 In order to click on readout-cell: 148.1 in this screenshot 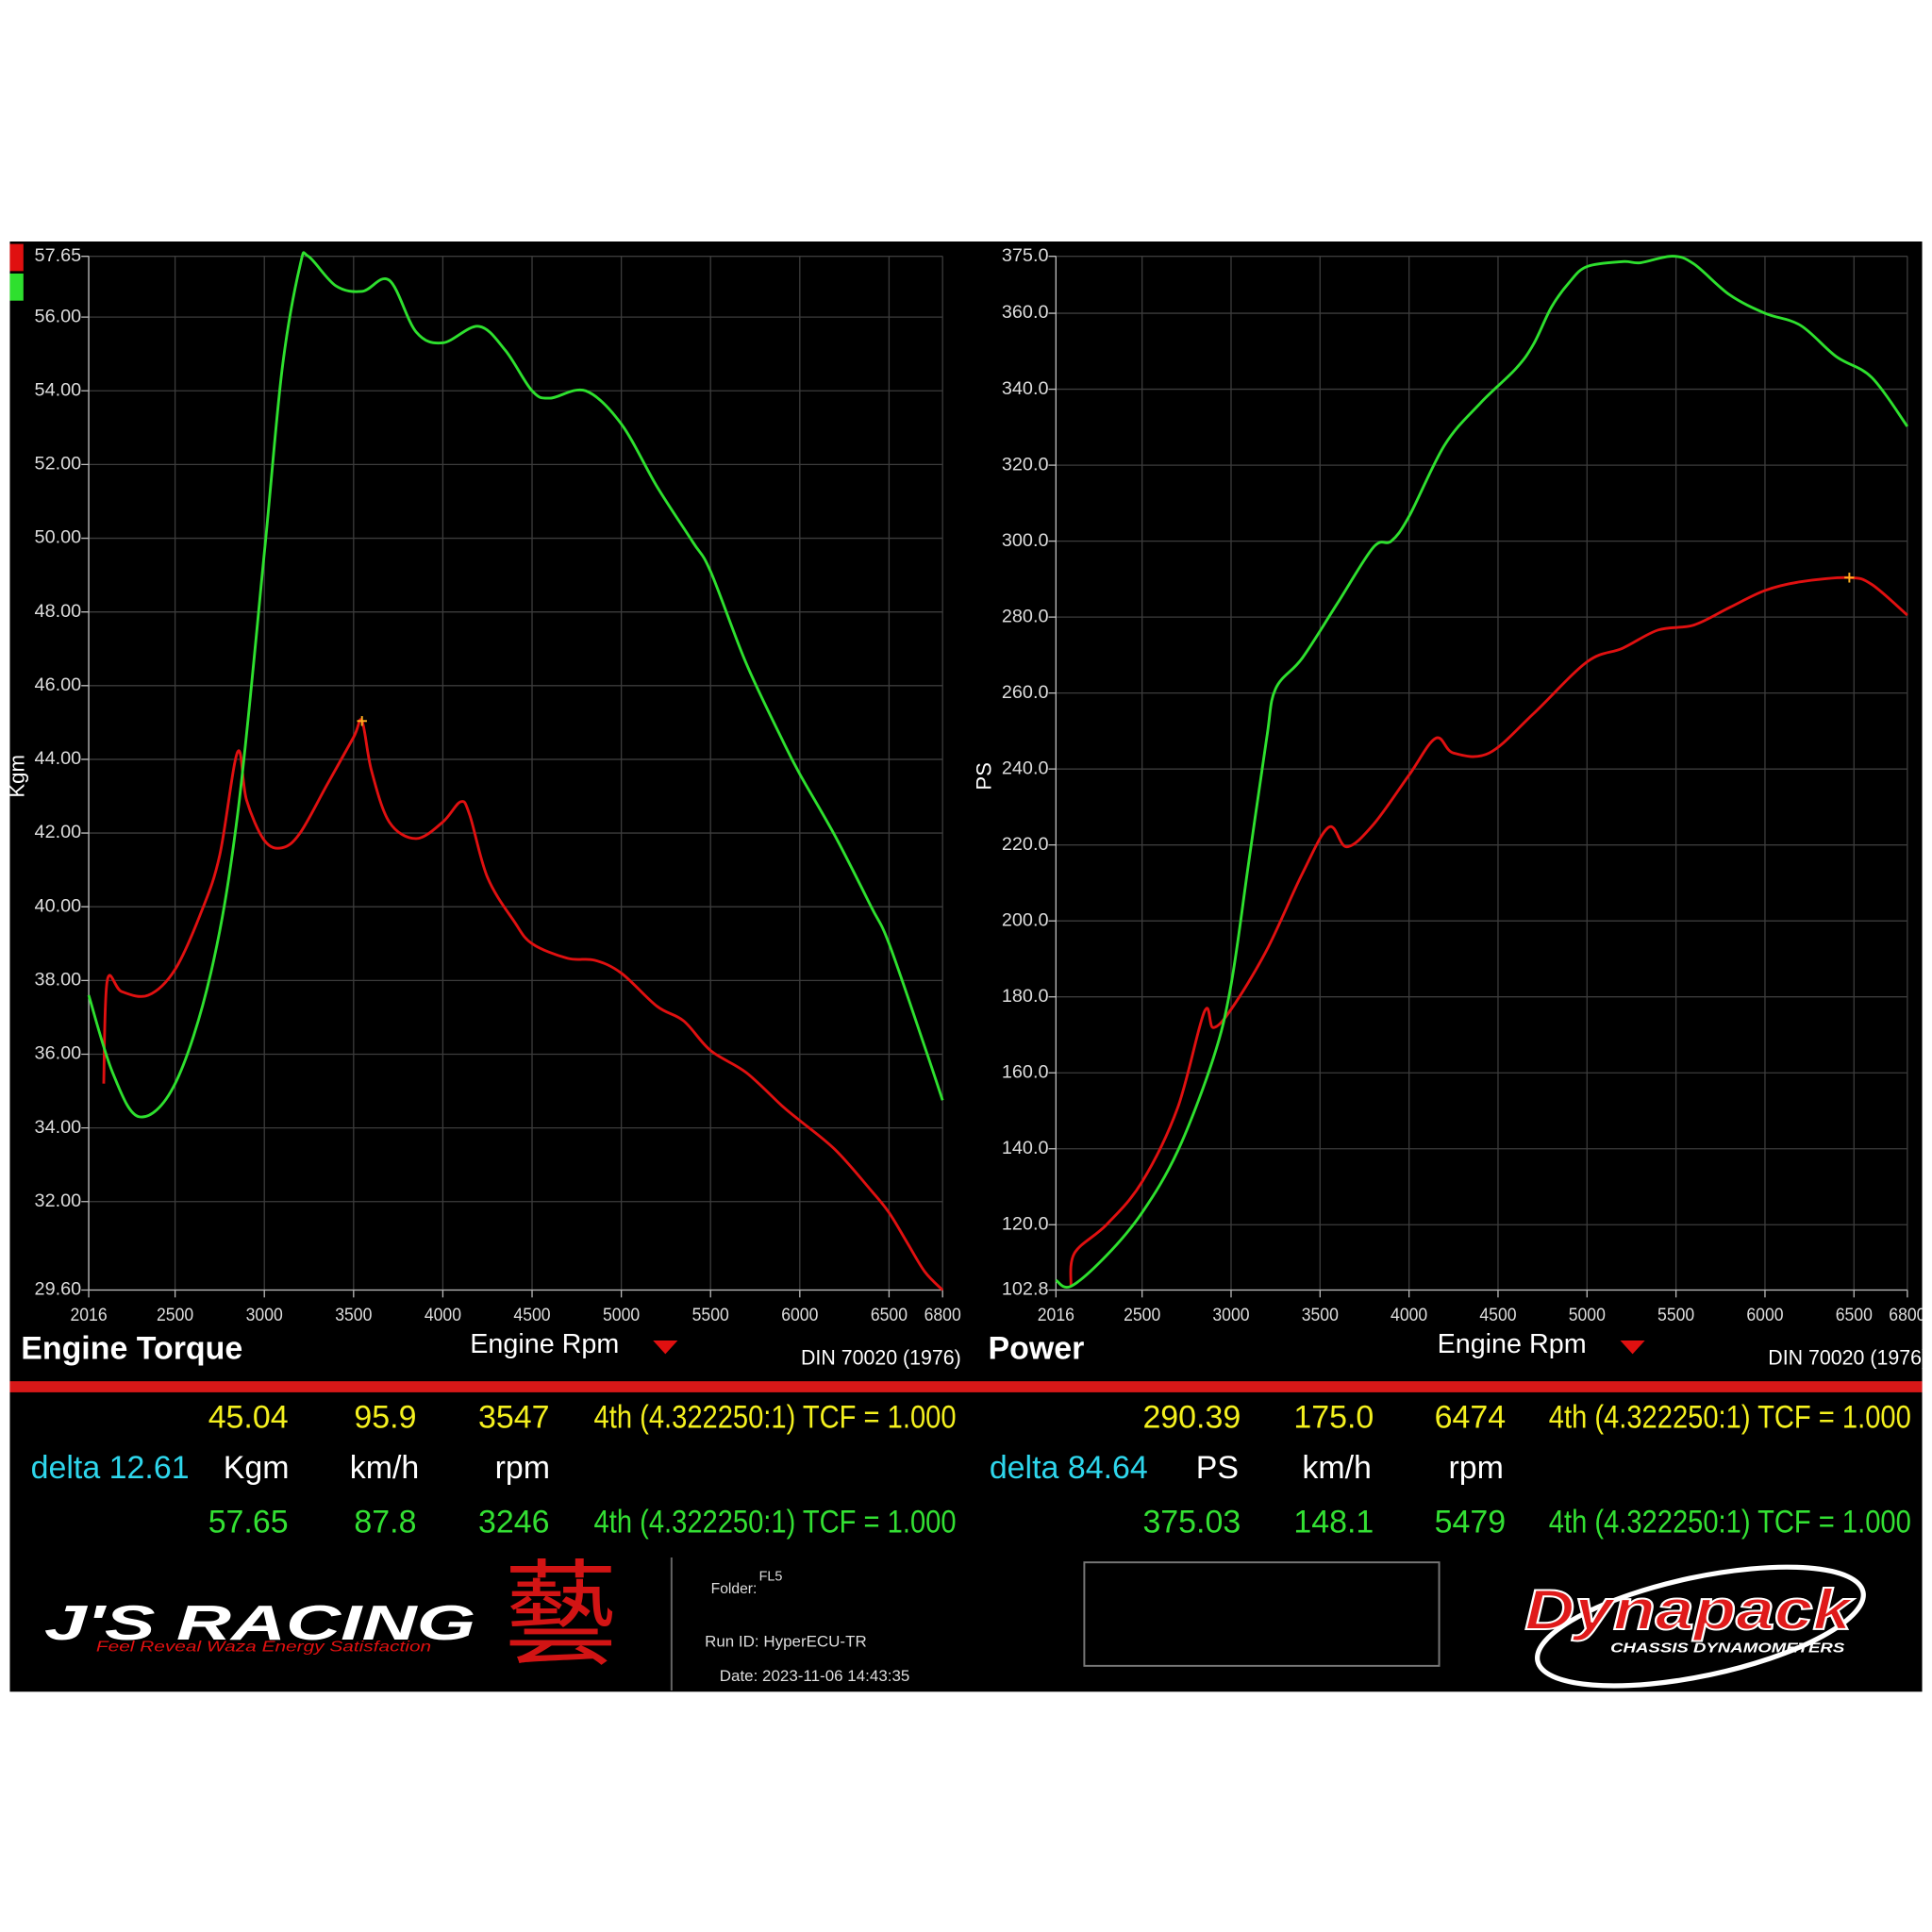, I will do `click(1334, 1523)`.